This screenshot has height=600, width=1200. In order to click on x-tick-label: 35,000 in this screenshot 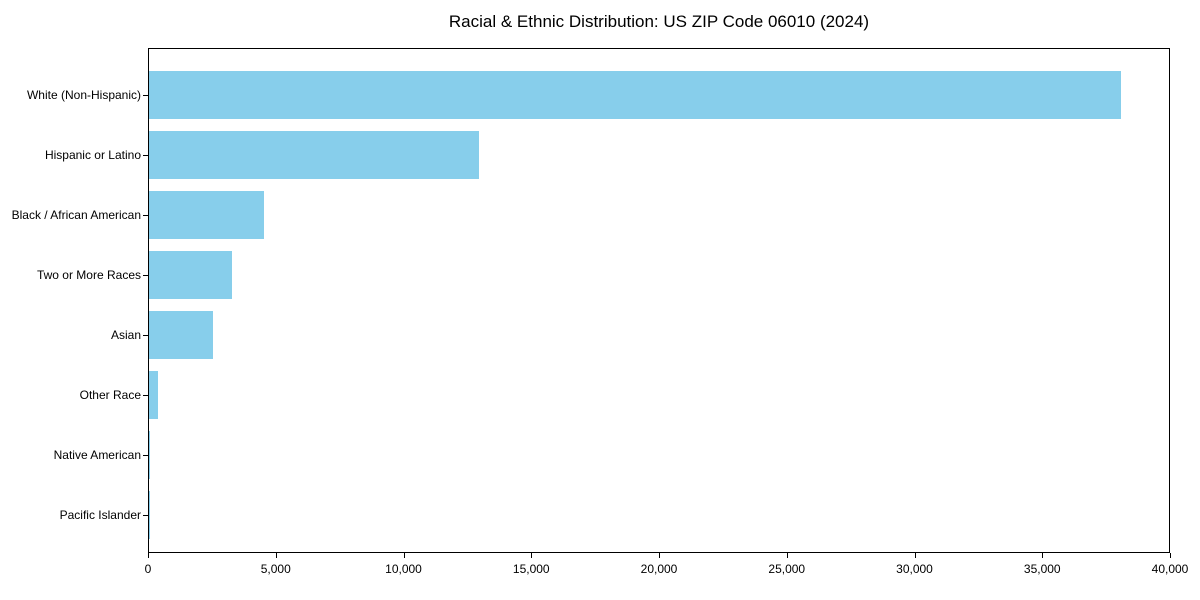, I will do `click(1042, 569)`.